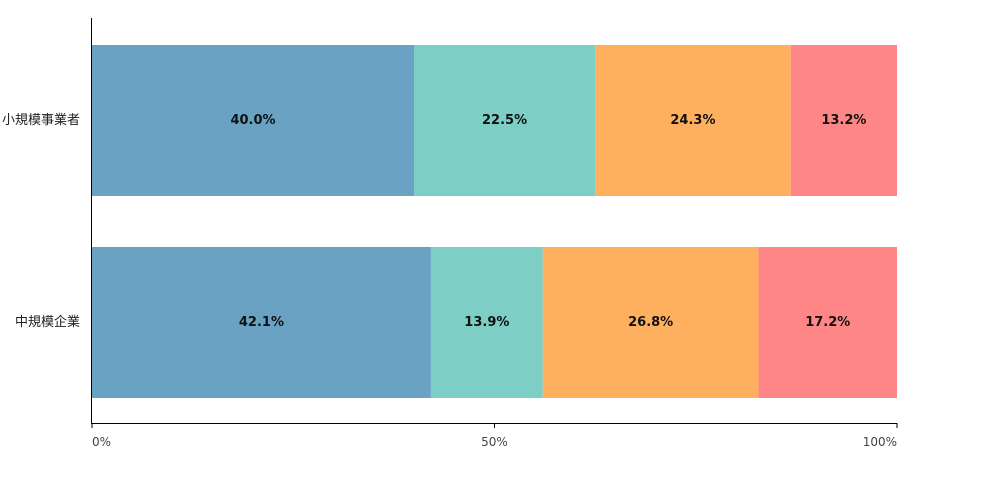 This screenshot has width=982, height=478. I want to click on data-label: 26.8%, so click(650, 322).